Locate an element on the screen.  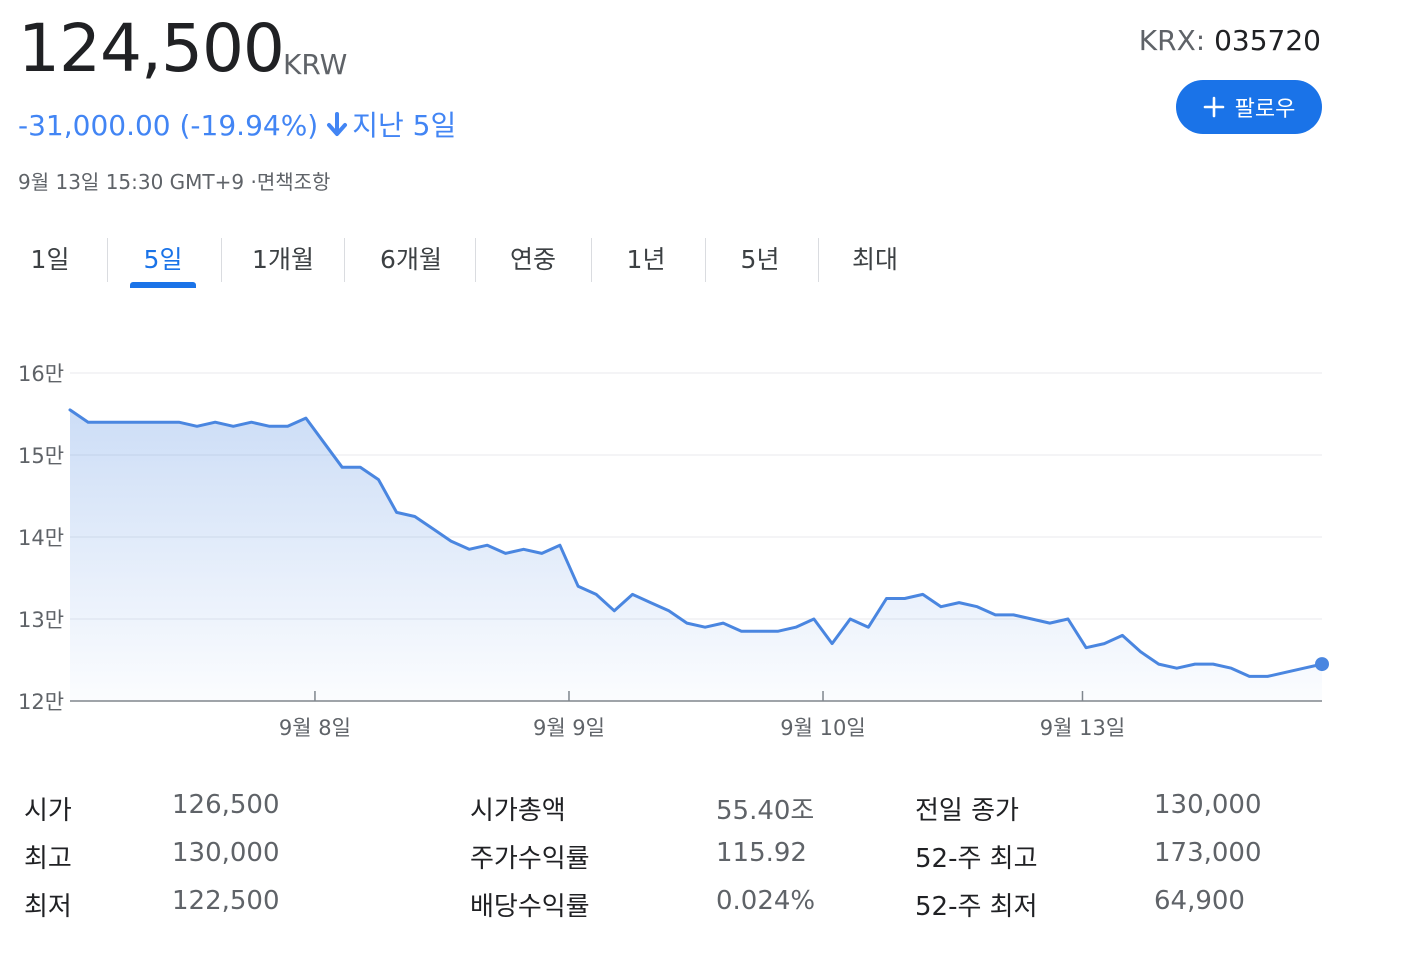
change-period: 지난 5일 is located at coordinates (404, 125).